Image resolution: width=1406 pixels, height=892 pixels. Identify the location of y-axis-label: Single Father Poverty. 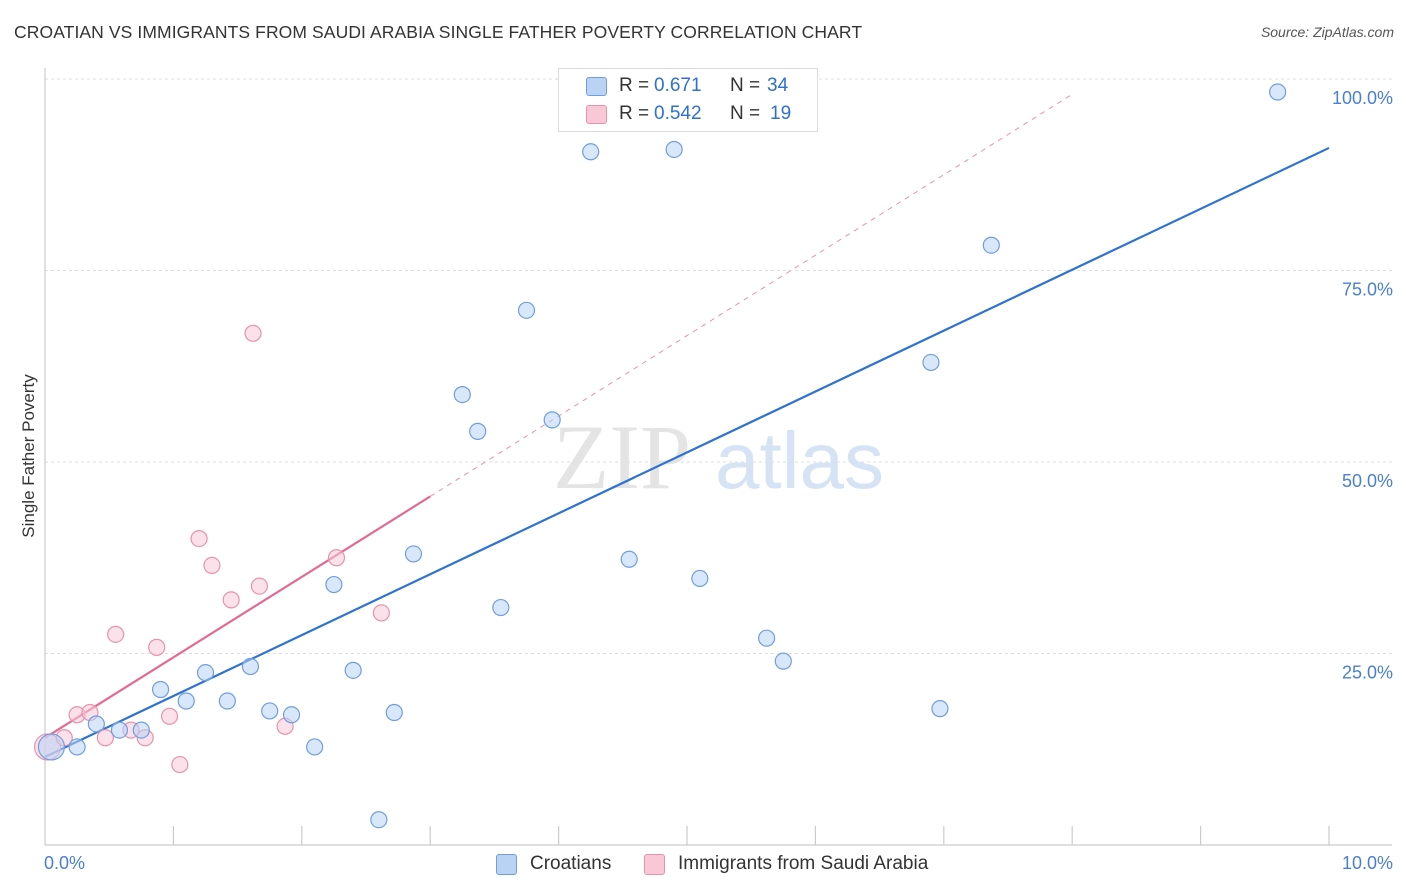
(28, 456).